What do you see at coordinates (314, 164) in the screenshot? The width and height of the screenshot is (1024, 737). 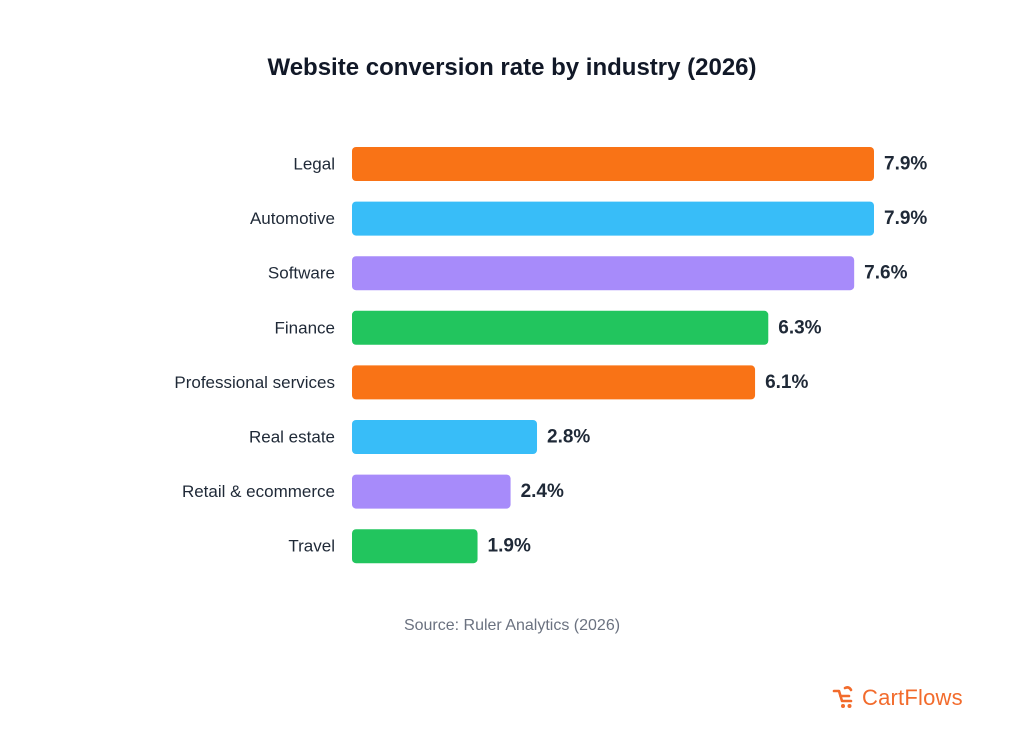 I see `category-label: Legal` at bounding box center [314, 164].